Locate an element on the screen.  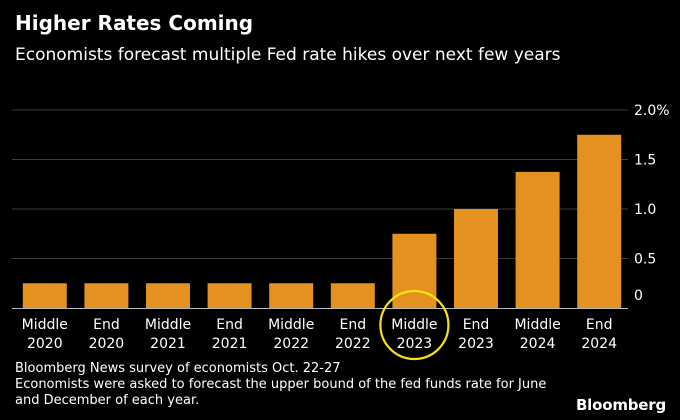
method-note-line-2: and December of each year. is located at coordinates (107, 400).